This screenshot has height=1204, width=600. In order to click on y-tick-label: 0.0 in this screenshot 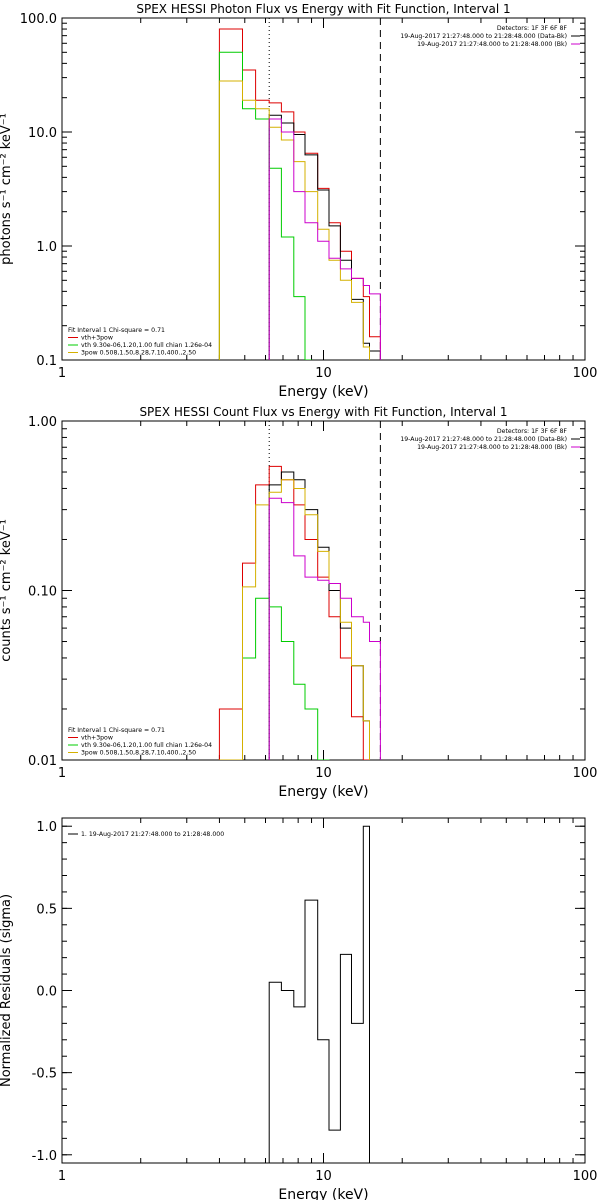, I will do `click(46, 992)`.